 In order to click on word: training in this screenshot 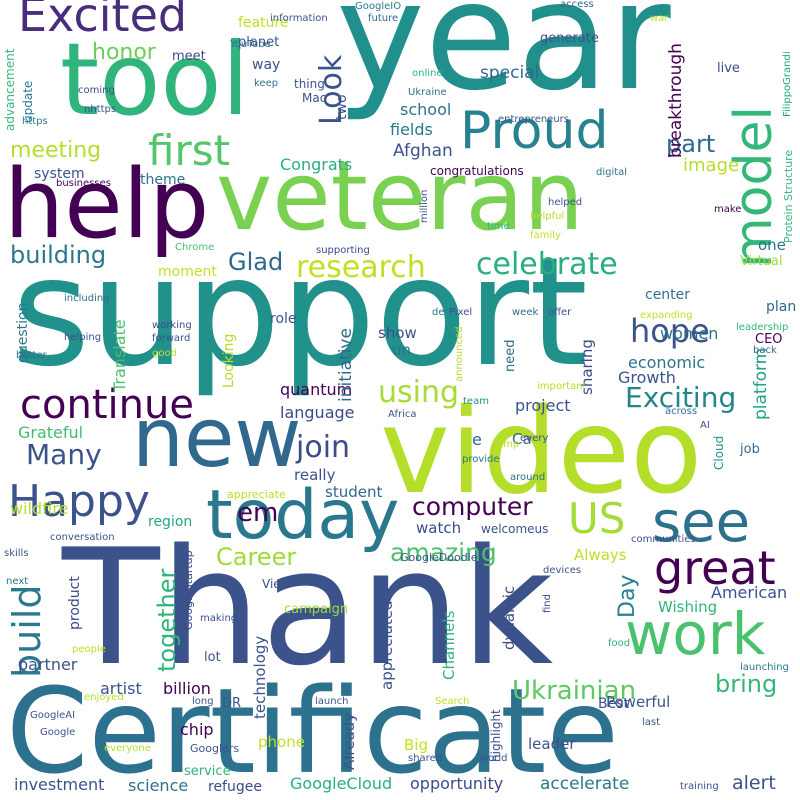, I will do `click(699, 786)`.